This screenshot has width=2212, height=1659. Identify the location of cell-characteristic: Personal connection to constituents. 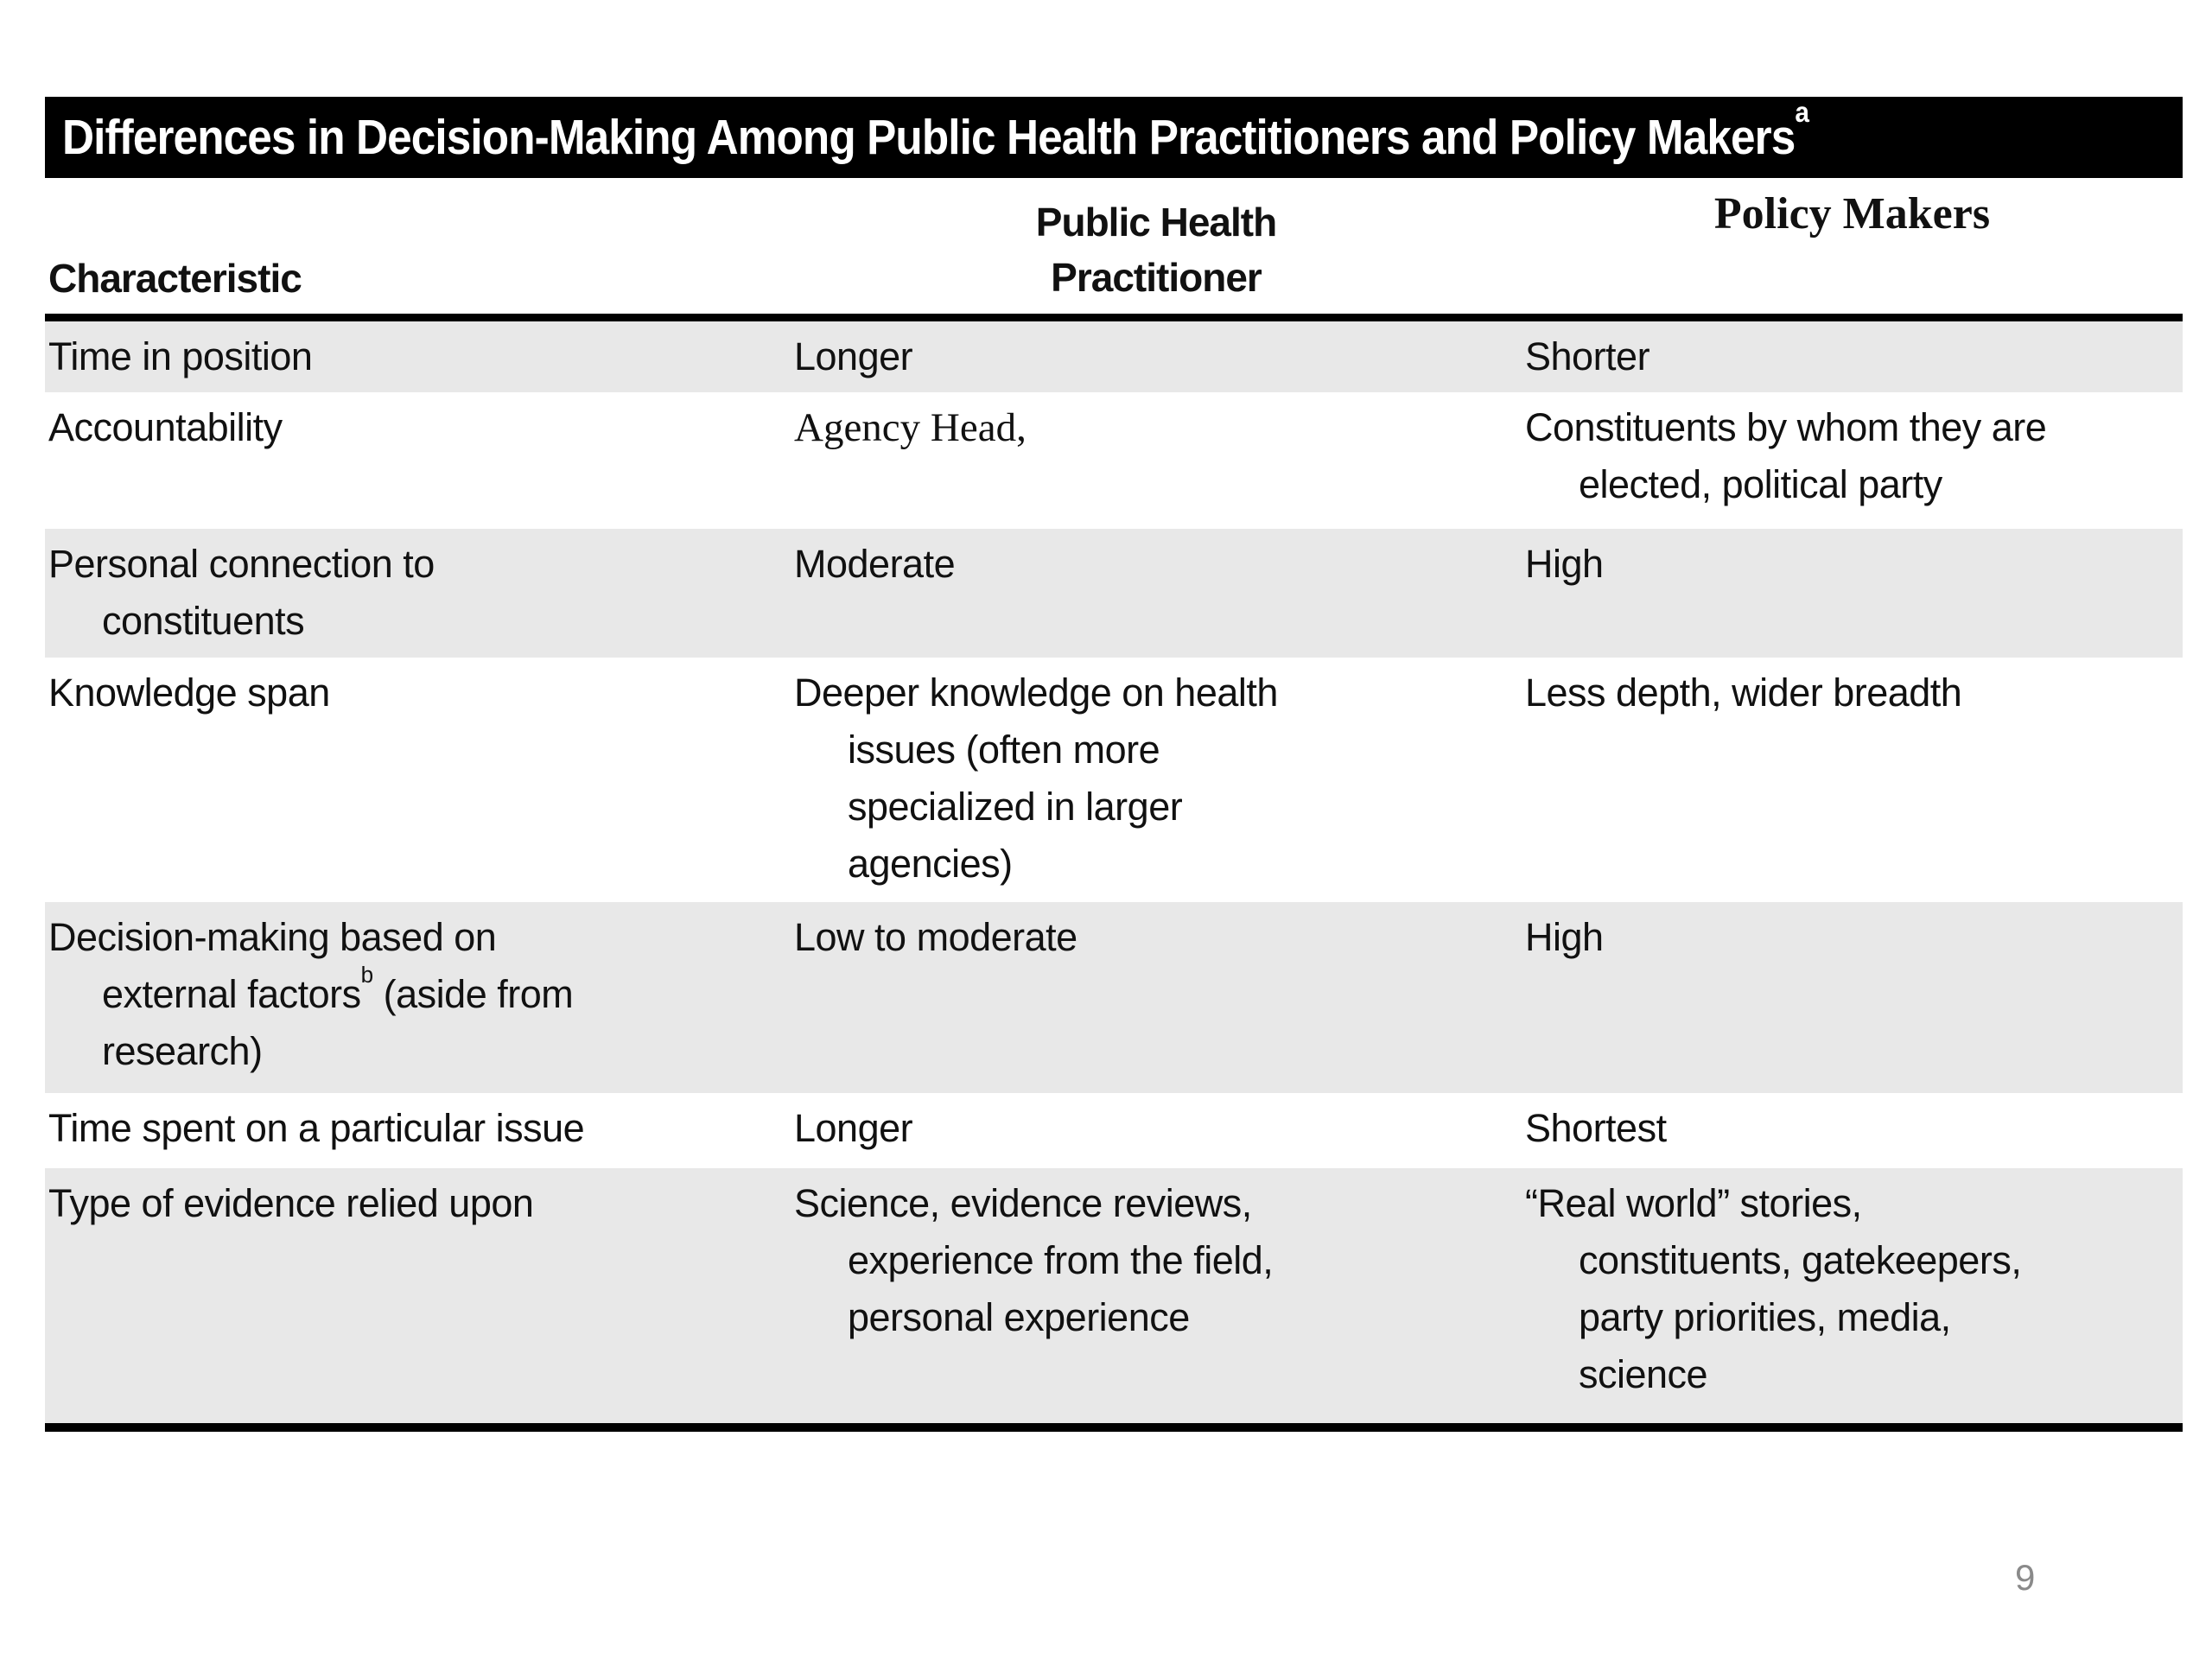
(241, 592).